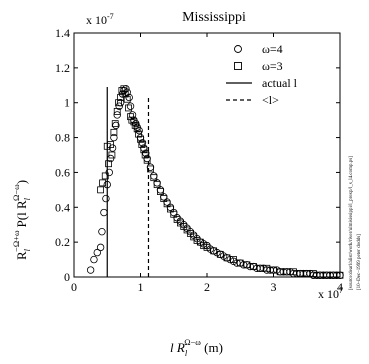 Image resolution: width=369 pixels, height=364 pixels. I want to click on legend-label-omega3: ω=3, so click(272, 66).